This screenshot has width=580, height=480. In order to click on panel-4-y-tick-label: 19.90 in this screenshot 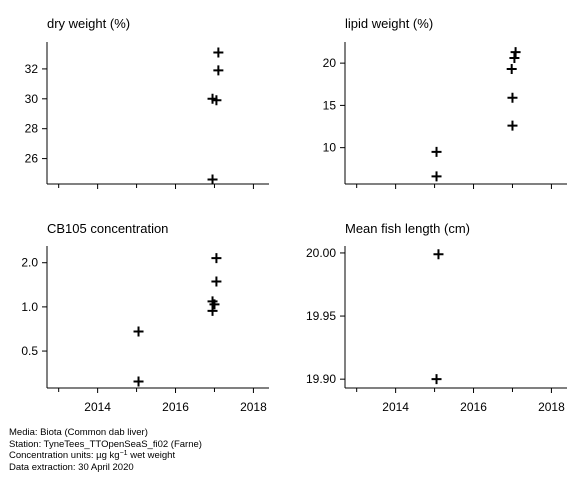, I will do `click(321, 379)`.